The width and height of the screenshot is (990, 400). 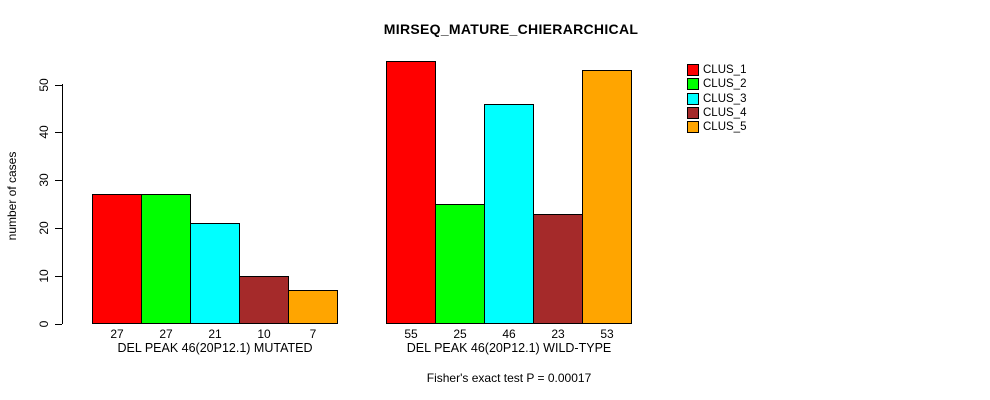 What do you see at coordinates (215, 273) in the screenshot?
I see `bar-clus_3-group1` at bounding box center [215, 273].